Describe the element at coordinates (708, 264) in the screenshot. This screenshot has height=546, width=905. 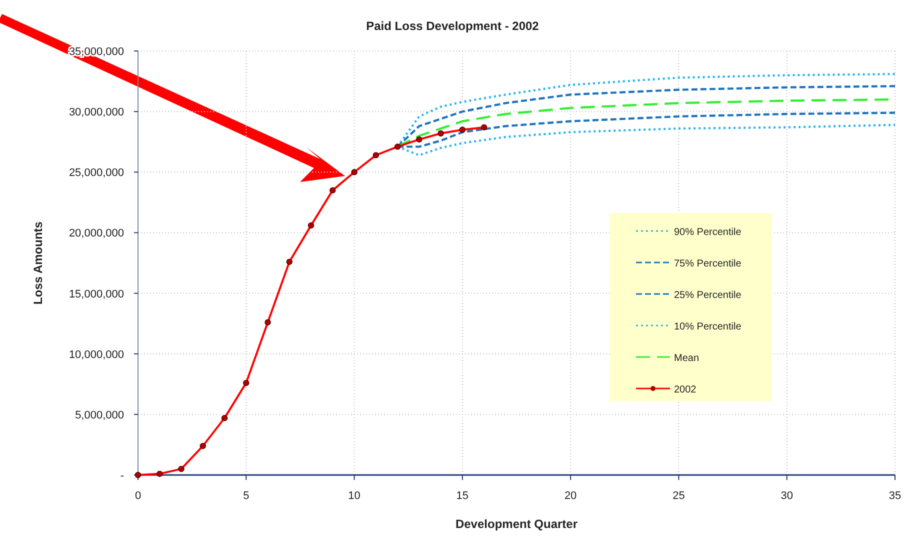
I see `legend-label: 75% Percentile` at that location.